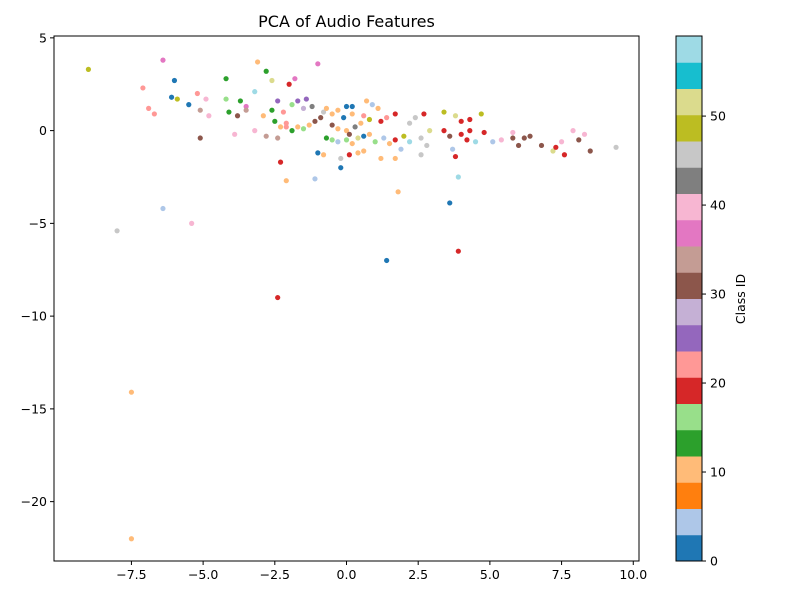 Image resolution: width=800 pixels, height=600 pixels. Describe the element at coordinates (490, 574) in the screenshot. I see `x-tick-label: 5.0` at that location.